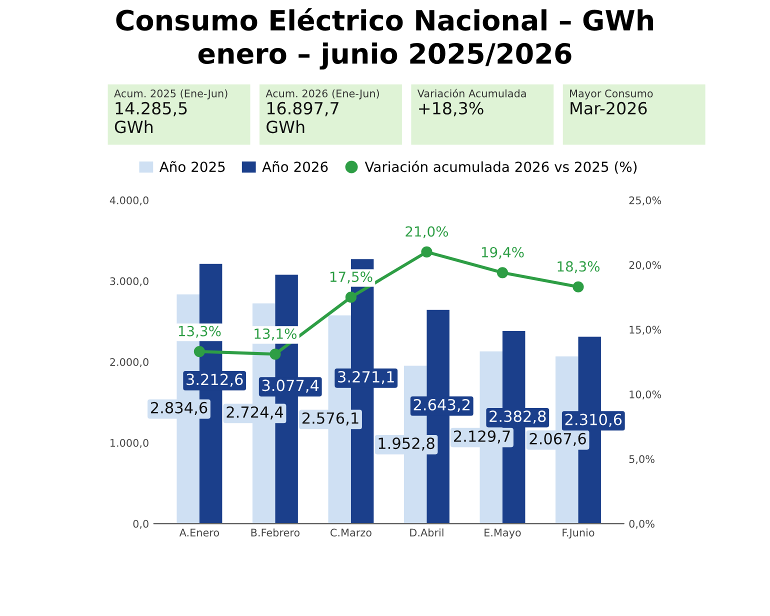 This screenshot has width=770, height=616. Describe the element at coordinates (129, 443) in the screenshot. I see `y-tick-label: 1.000,0` at that location.